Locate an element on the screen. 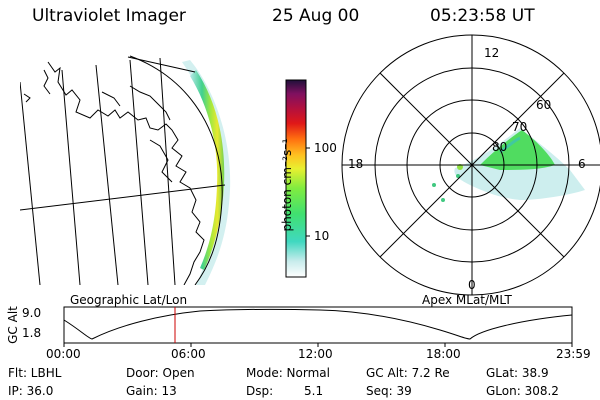 This screenshot has height=400, width=600. ip-status: IP: 36.0 is located at coordinates (31, 391).